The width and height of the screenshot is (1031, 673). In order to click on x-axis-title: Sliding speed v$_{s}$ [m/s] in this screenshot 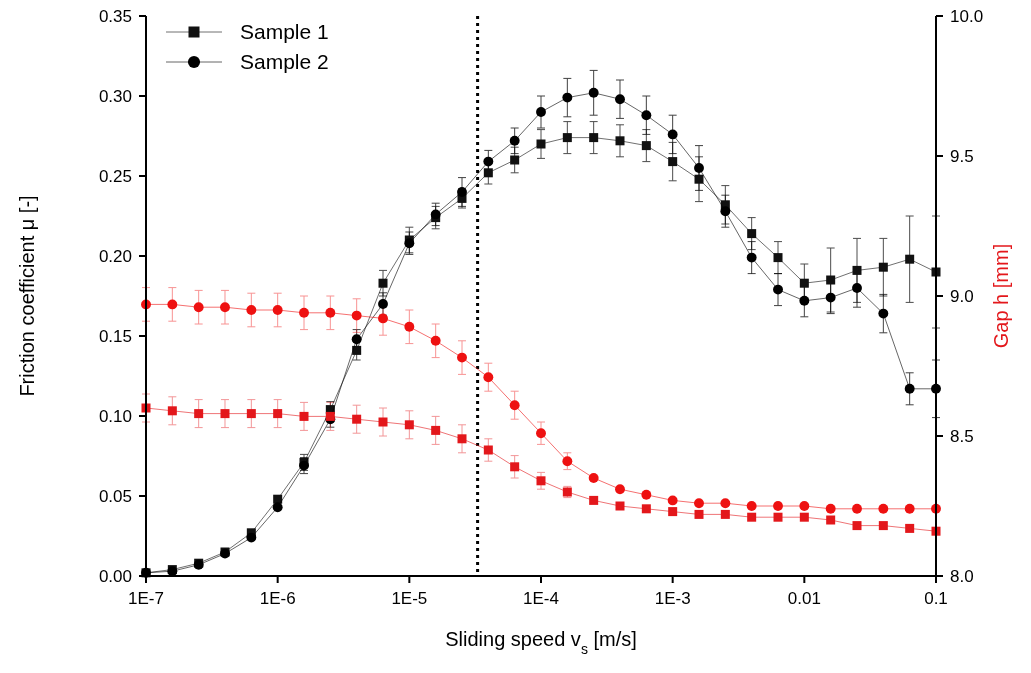, I will do `click(541, 642)`.